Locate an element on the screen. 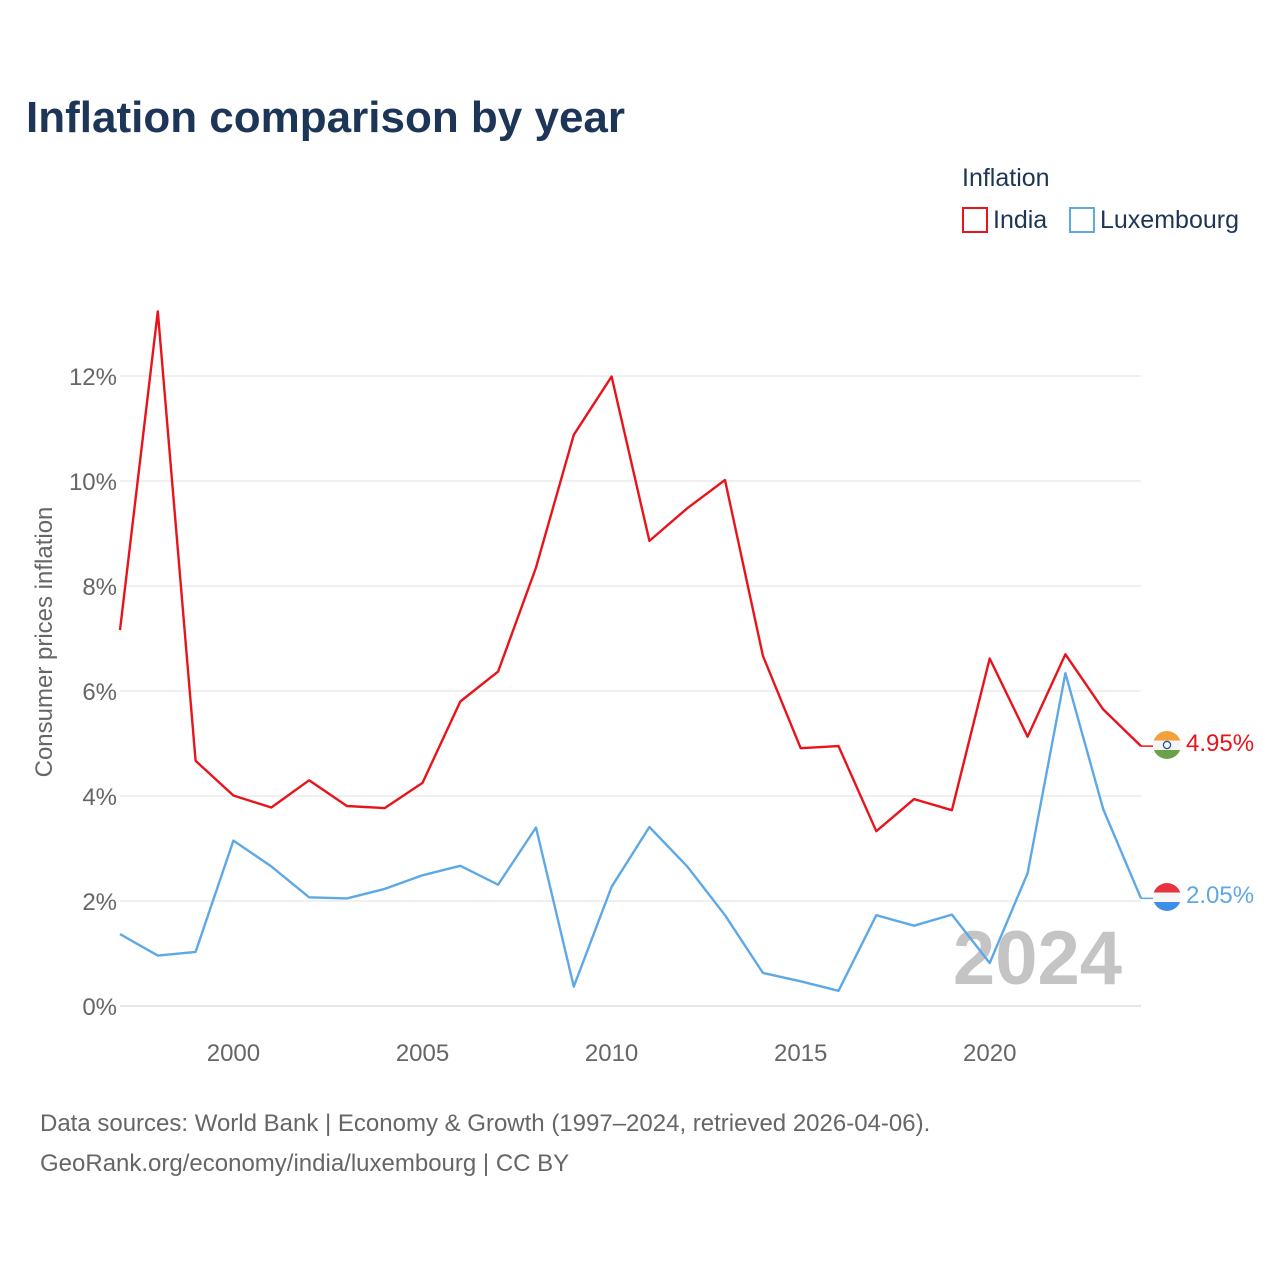 Image resolution: width=1280 pixels, height=1280 pixels. end-label-luxembourg: 2.05% is located at coordinates (1220, 895).